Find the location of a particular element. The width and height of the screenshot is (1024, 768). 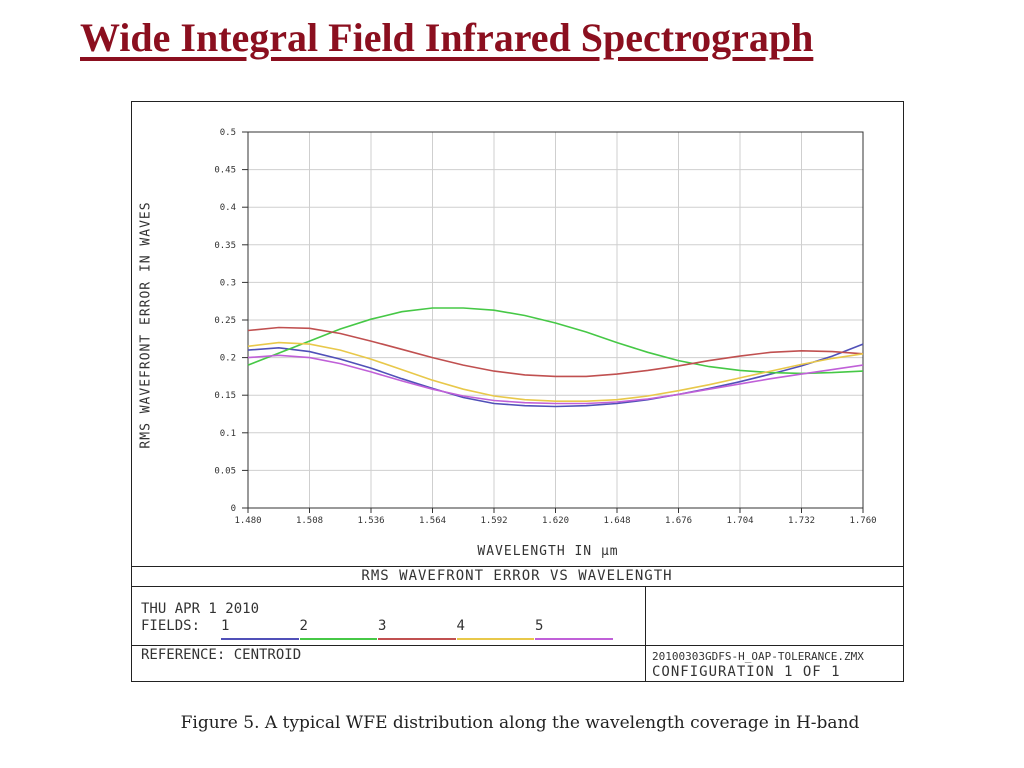

y-tick-label: 0.35 is located at coordinates (225, 246).